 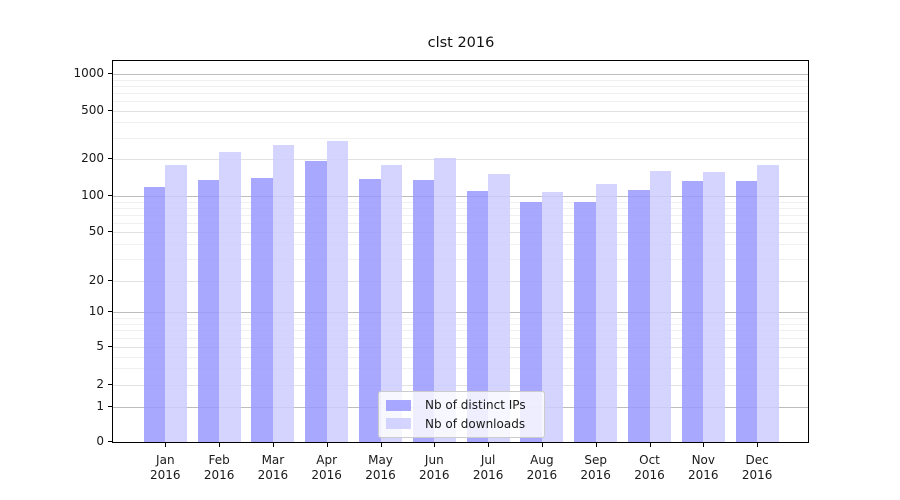 I want to click on y-tick-label: 200, so click(x=92, y=158).